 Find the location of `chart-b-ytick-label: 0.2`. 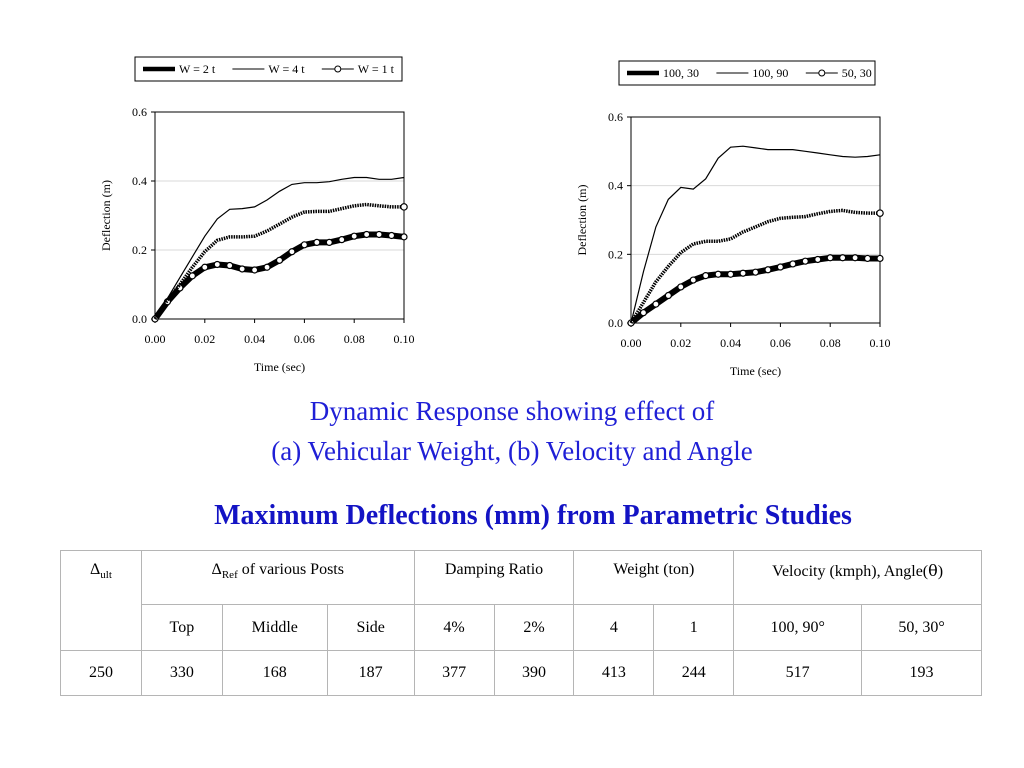

chart-b-ytick-label: 0.2 is located at coordinates (615, 254).